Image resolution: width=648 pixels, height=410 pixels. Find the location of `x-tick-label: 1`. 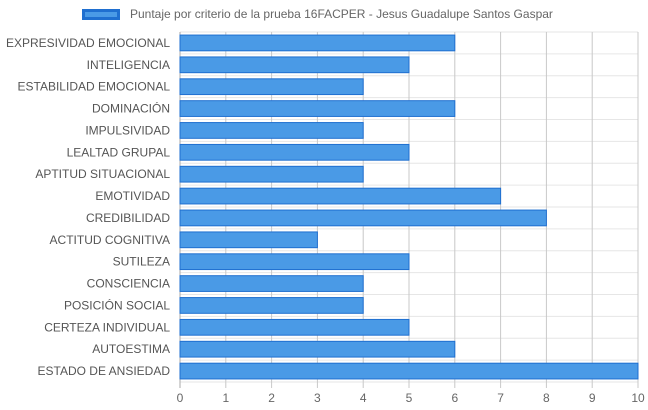

x-tick-label: 1 is located at coordinates (225, 398).